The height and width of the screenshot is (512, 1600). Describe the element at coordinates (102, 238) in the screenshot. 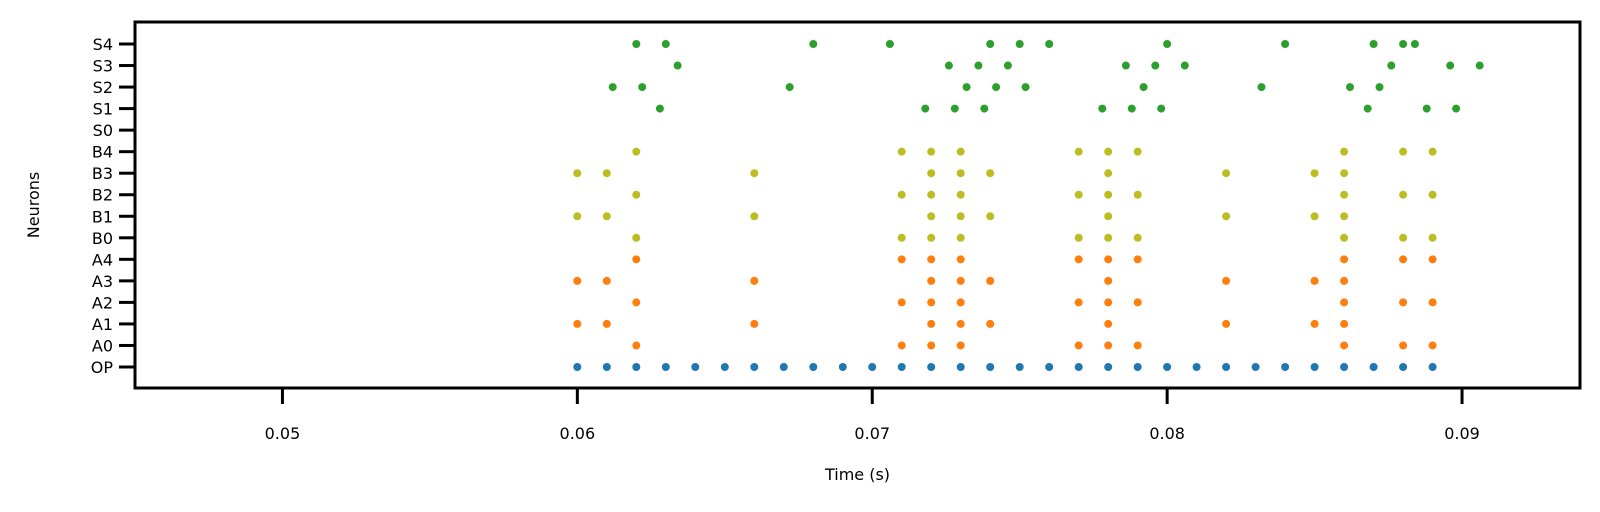

I see `y-tick-label-b0: B0` at that location.